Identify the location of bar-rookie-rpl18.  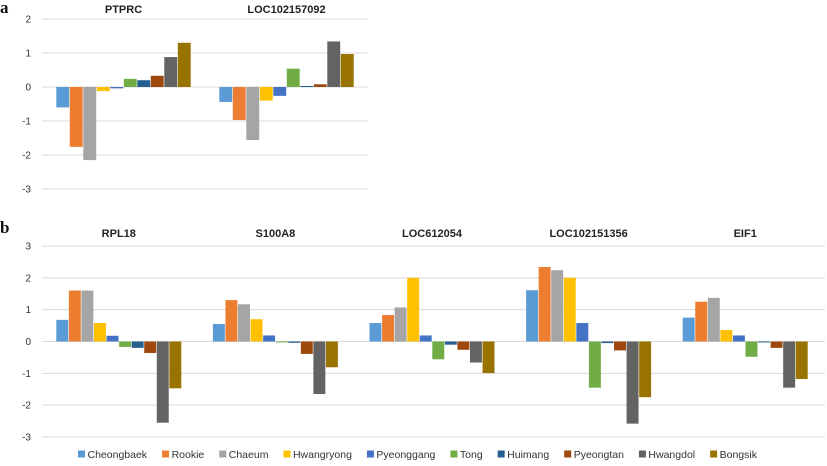
(74, 316).